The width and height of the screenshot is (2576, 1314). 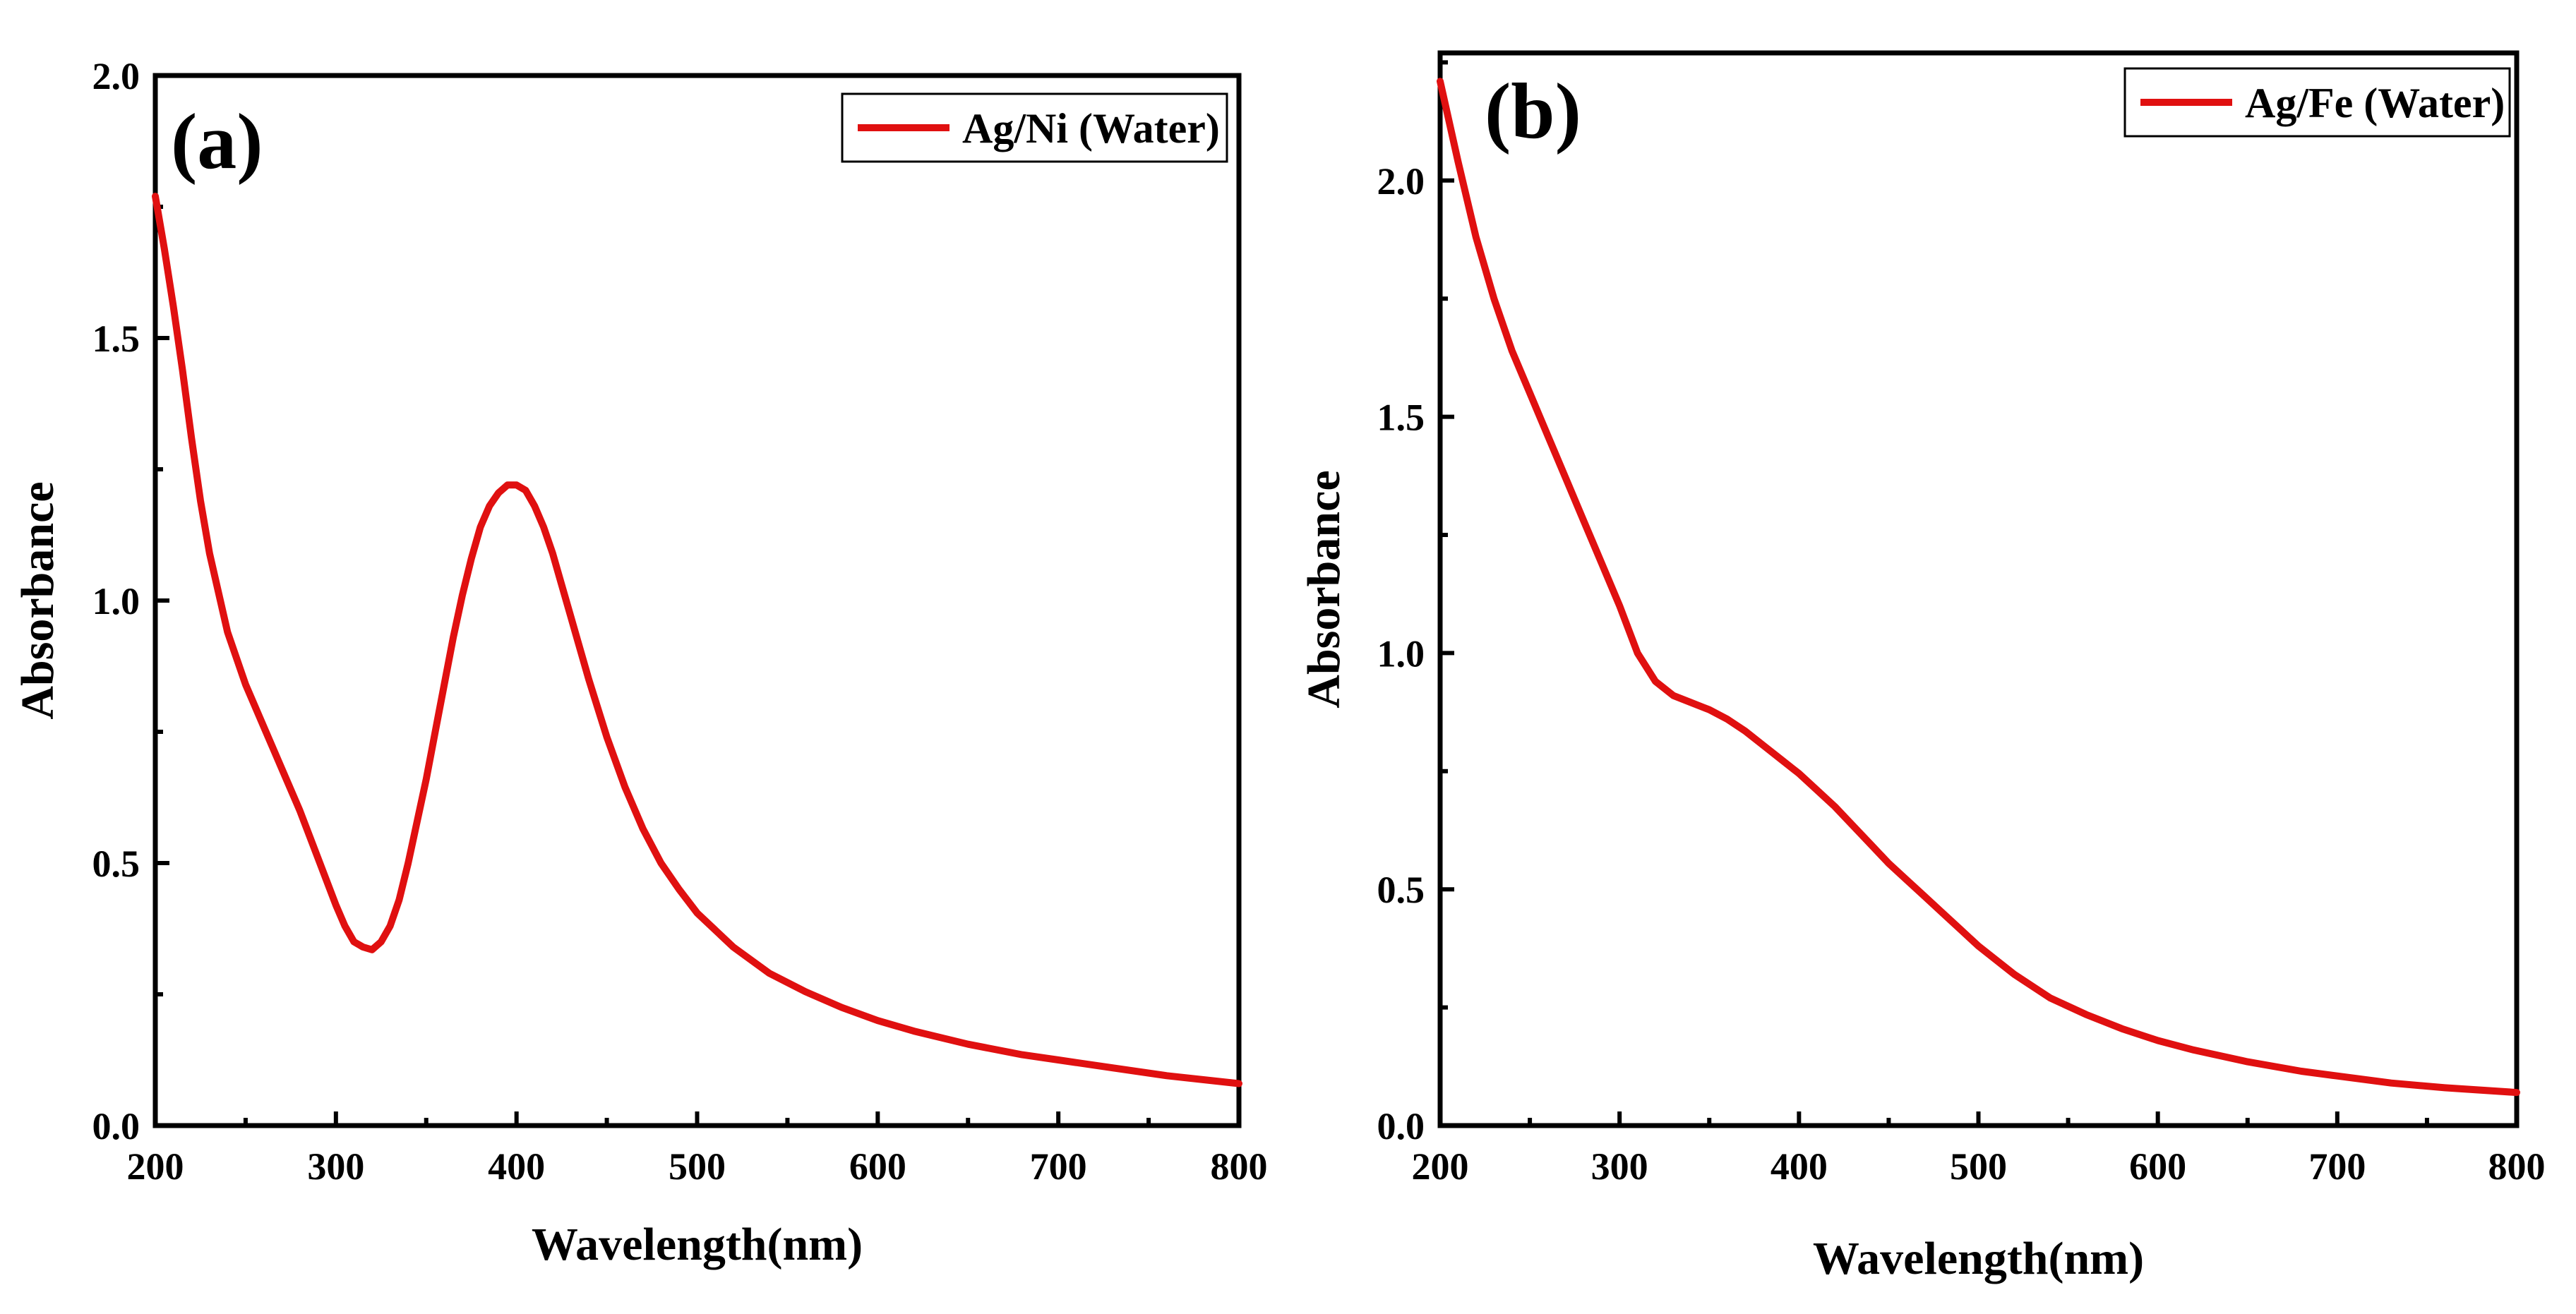 I want to click on legend-label: Ag/Ni (Water), so click(x=1091, y=128).